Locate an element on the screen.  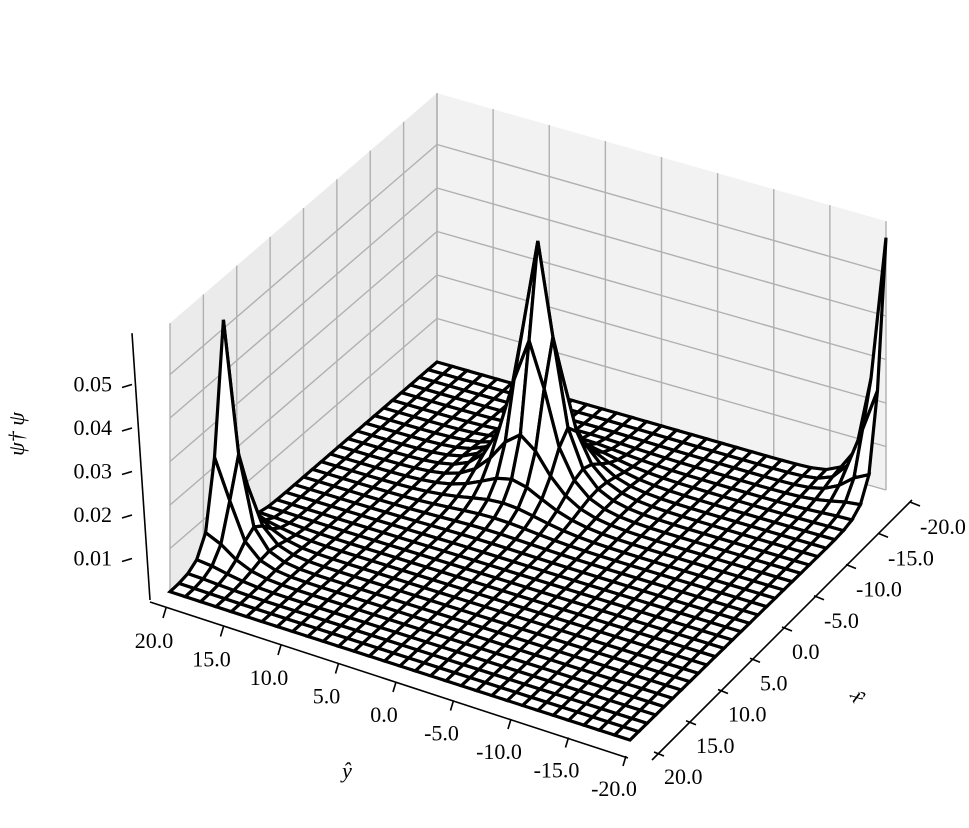
y-tick-label: 0.0 is located at coordinates (384, 714).